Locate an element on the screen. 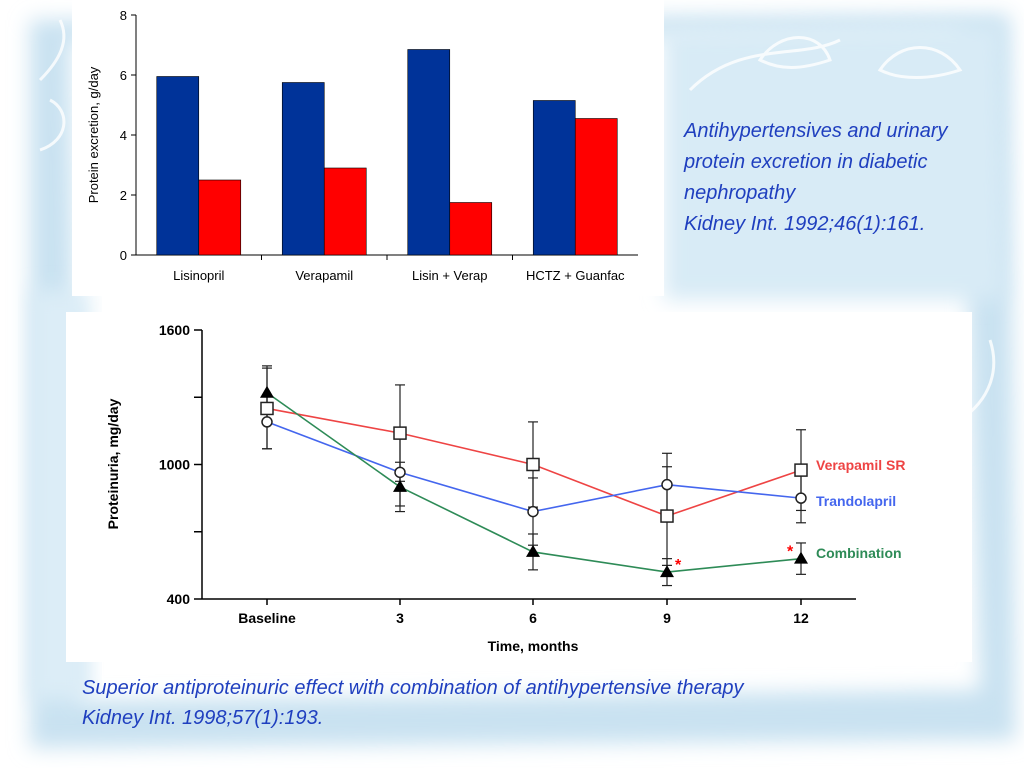 The width and height of the screenshot is (1024, 768). x-axis-label: Time, months is located at coordinates (533, 646).